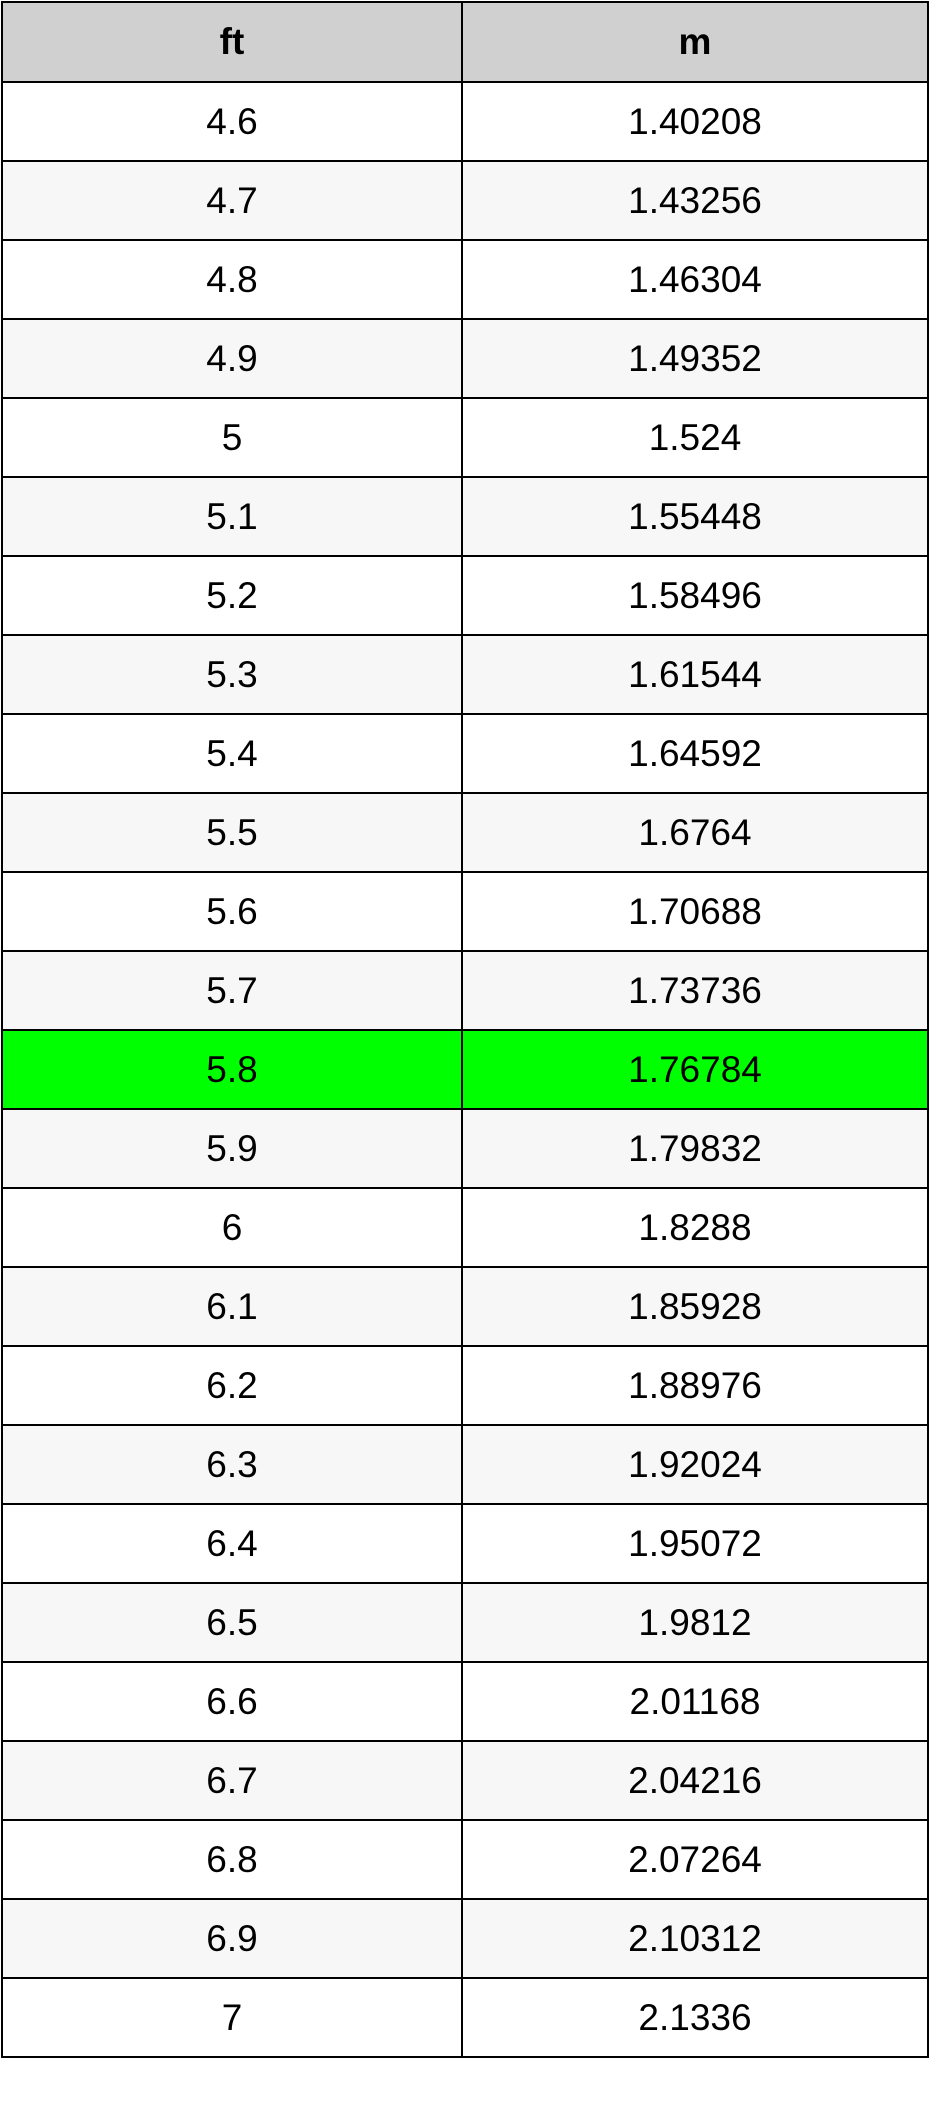 This screenshot has height=2116, width=930. What do you see at coordinates (232, 1622) in the screenshot?
I see `cell-ft: 6.5` at bounding box center [232, 1622].